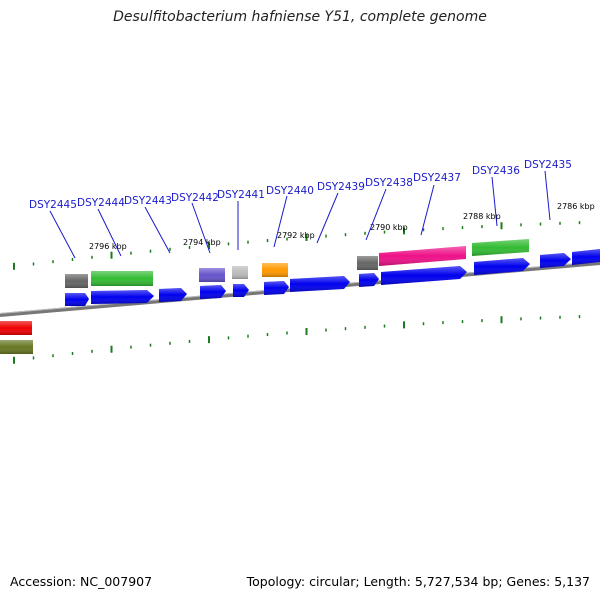 This screenshot has width=600, height=600. Describe the element at coordinates (576, 206) in the screenshot. I see `kbp-label: 2786 kbp` at that location.